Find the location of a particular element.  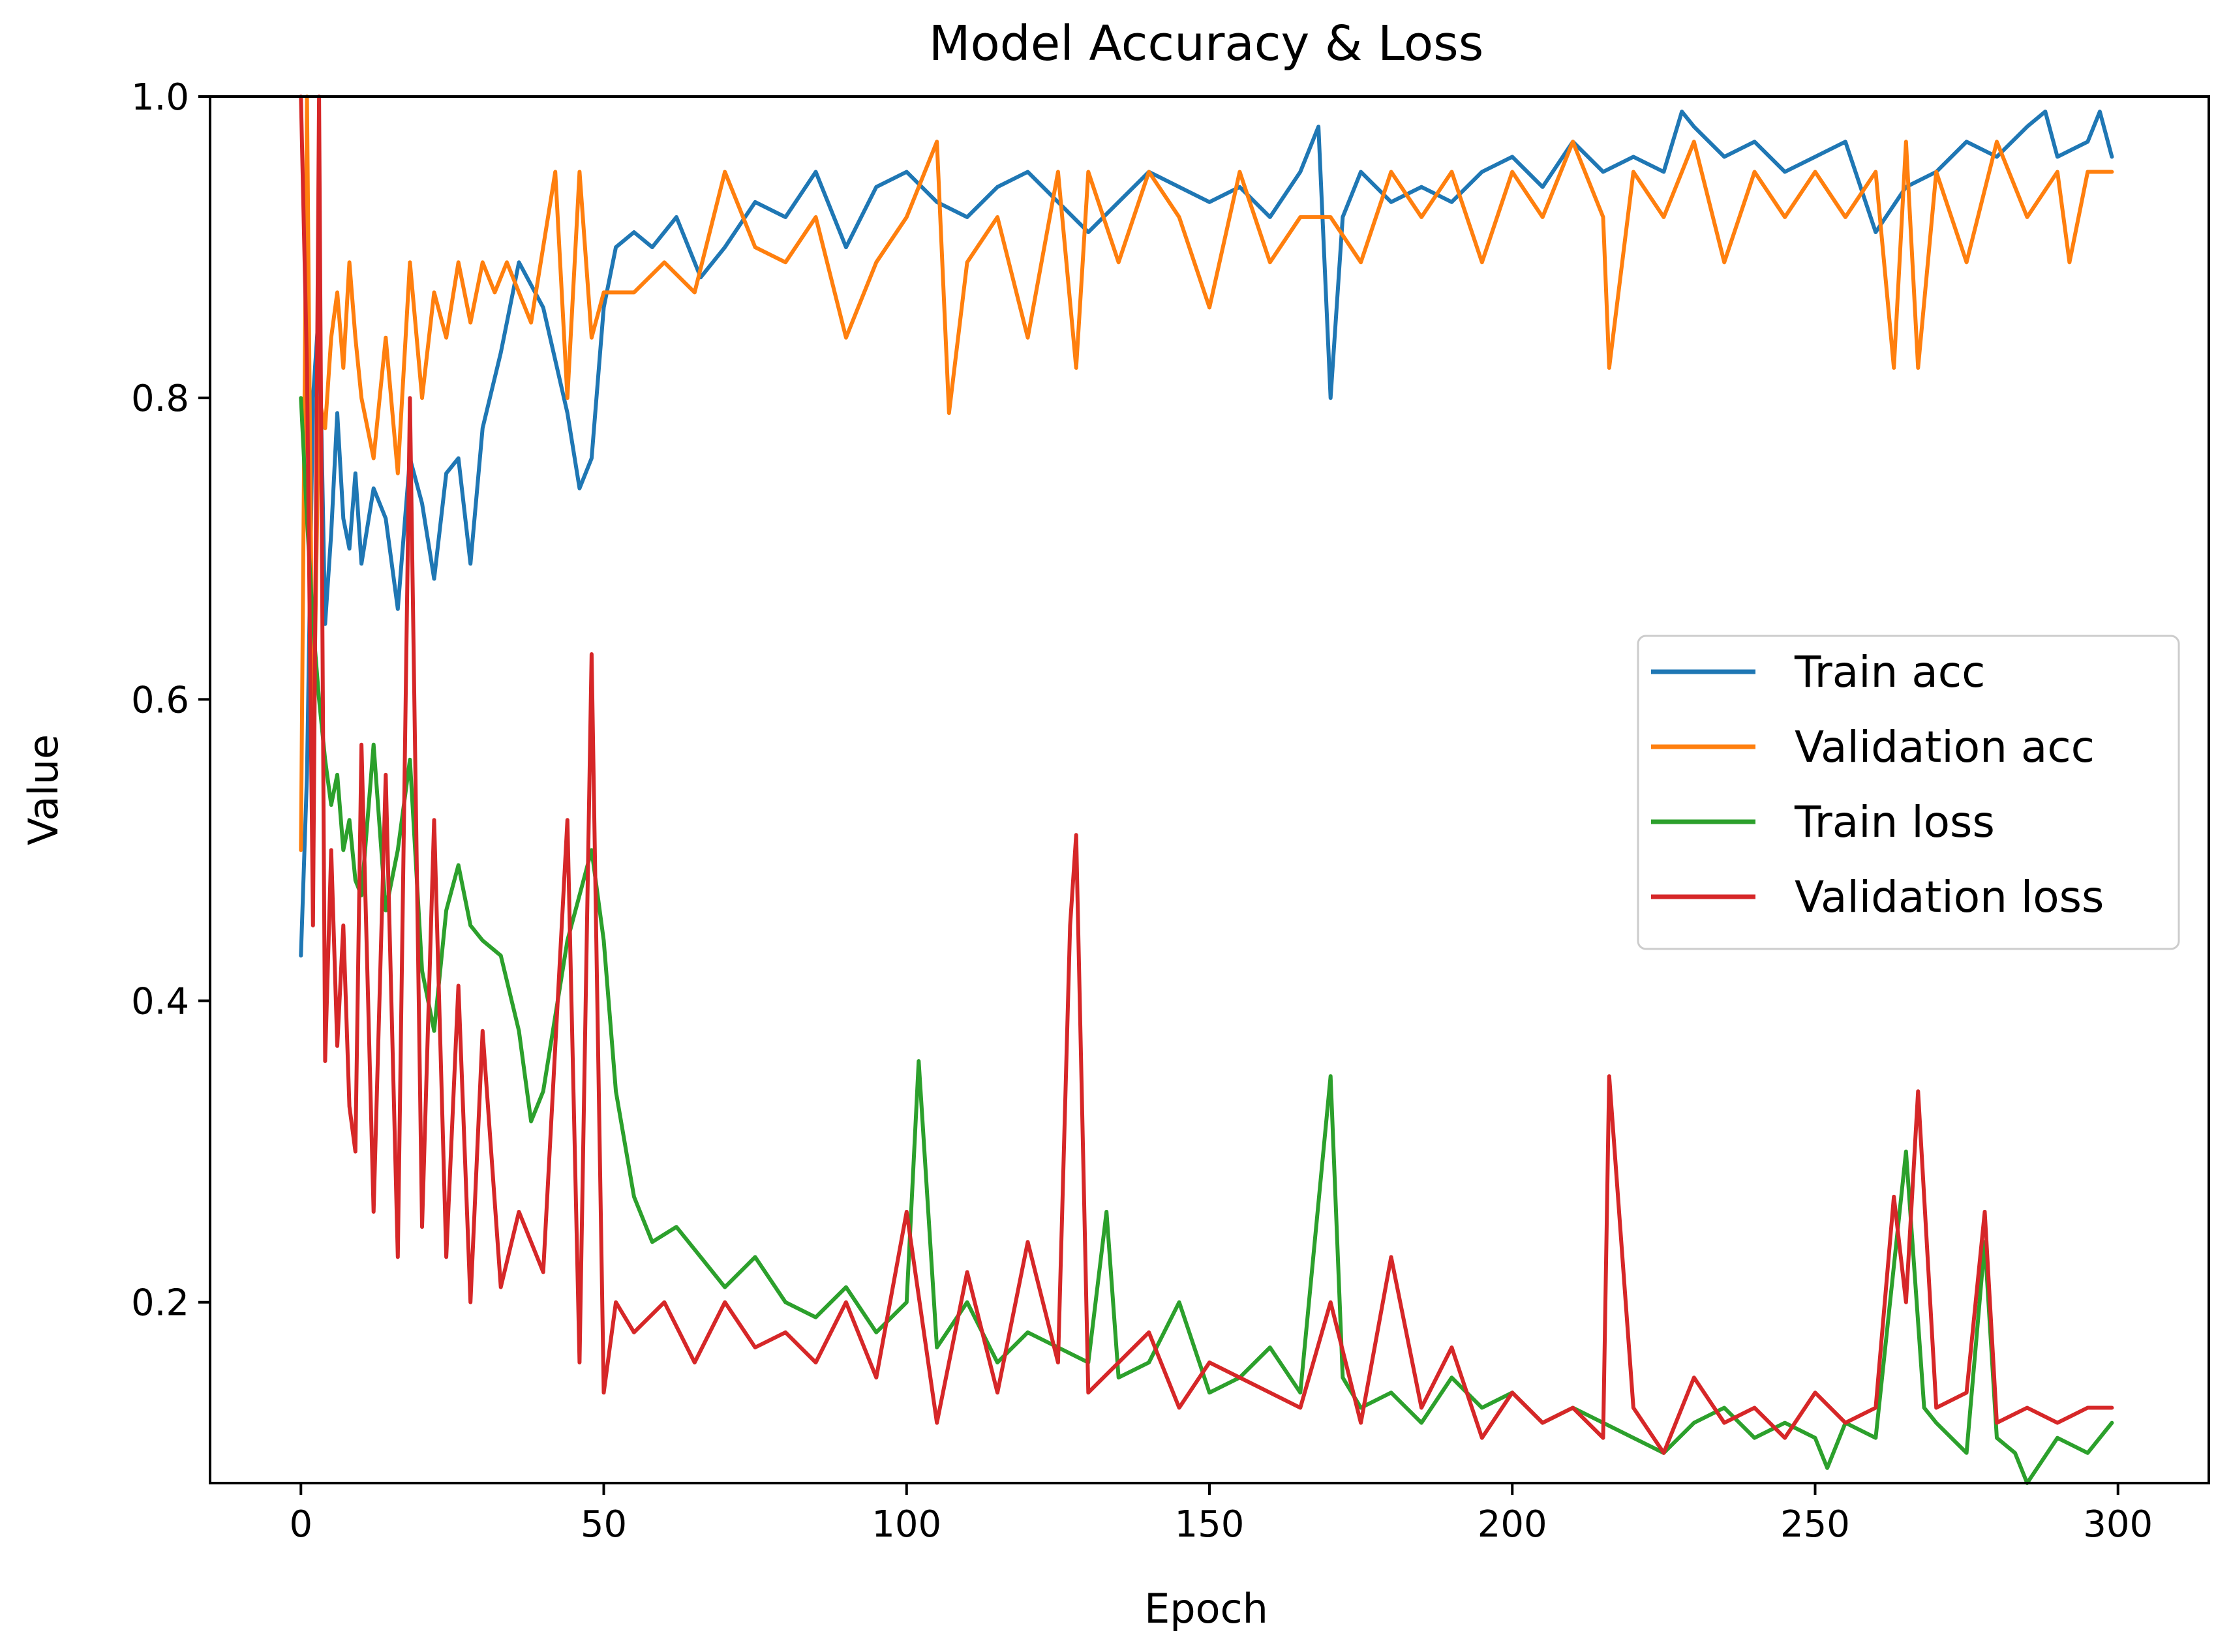

y-tick-label: 0.6 is located at coordinates (160, 700).